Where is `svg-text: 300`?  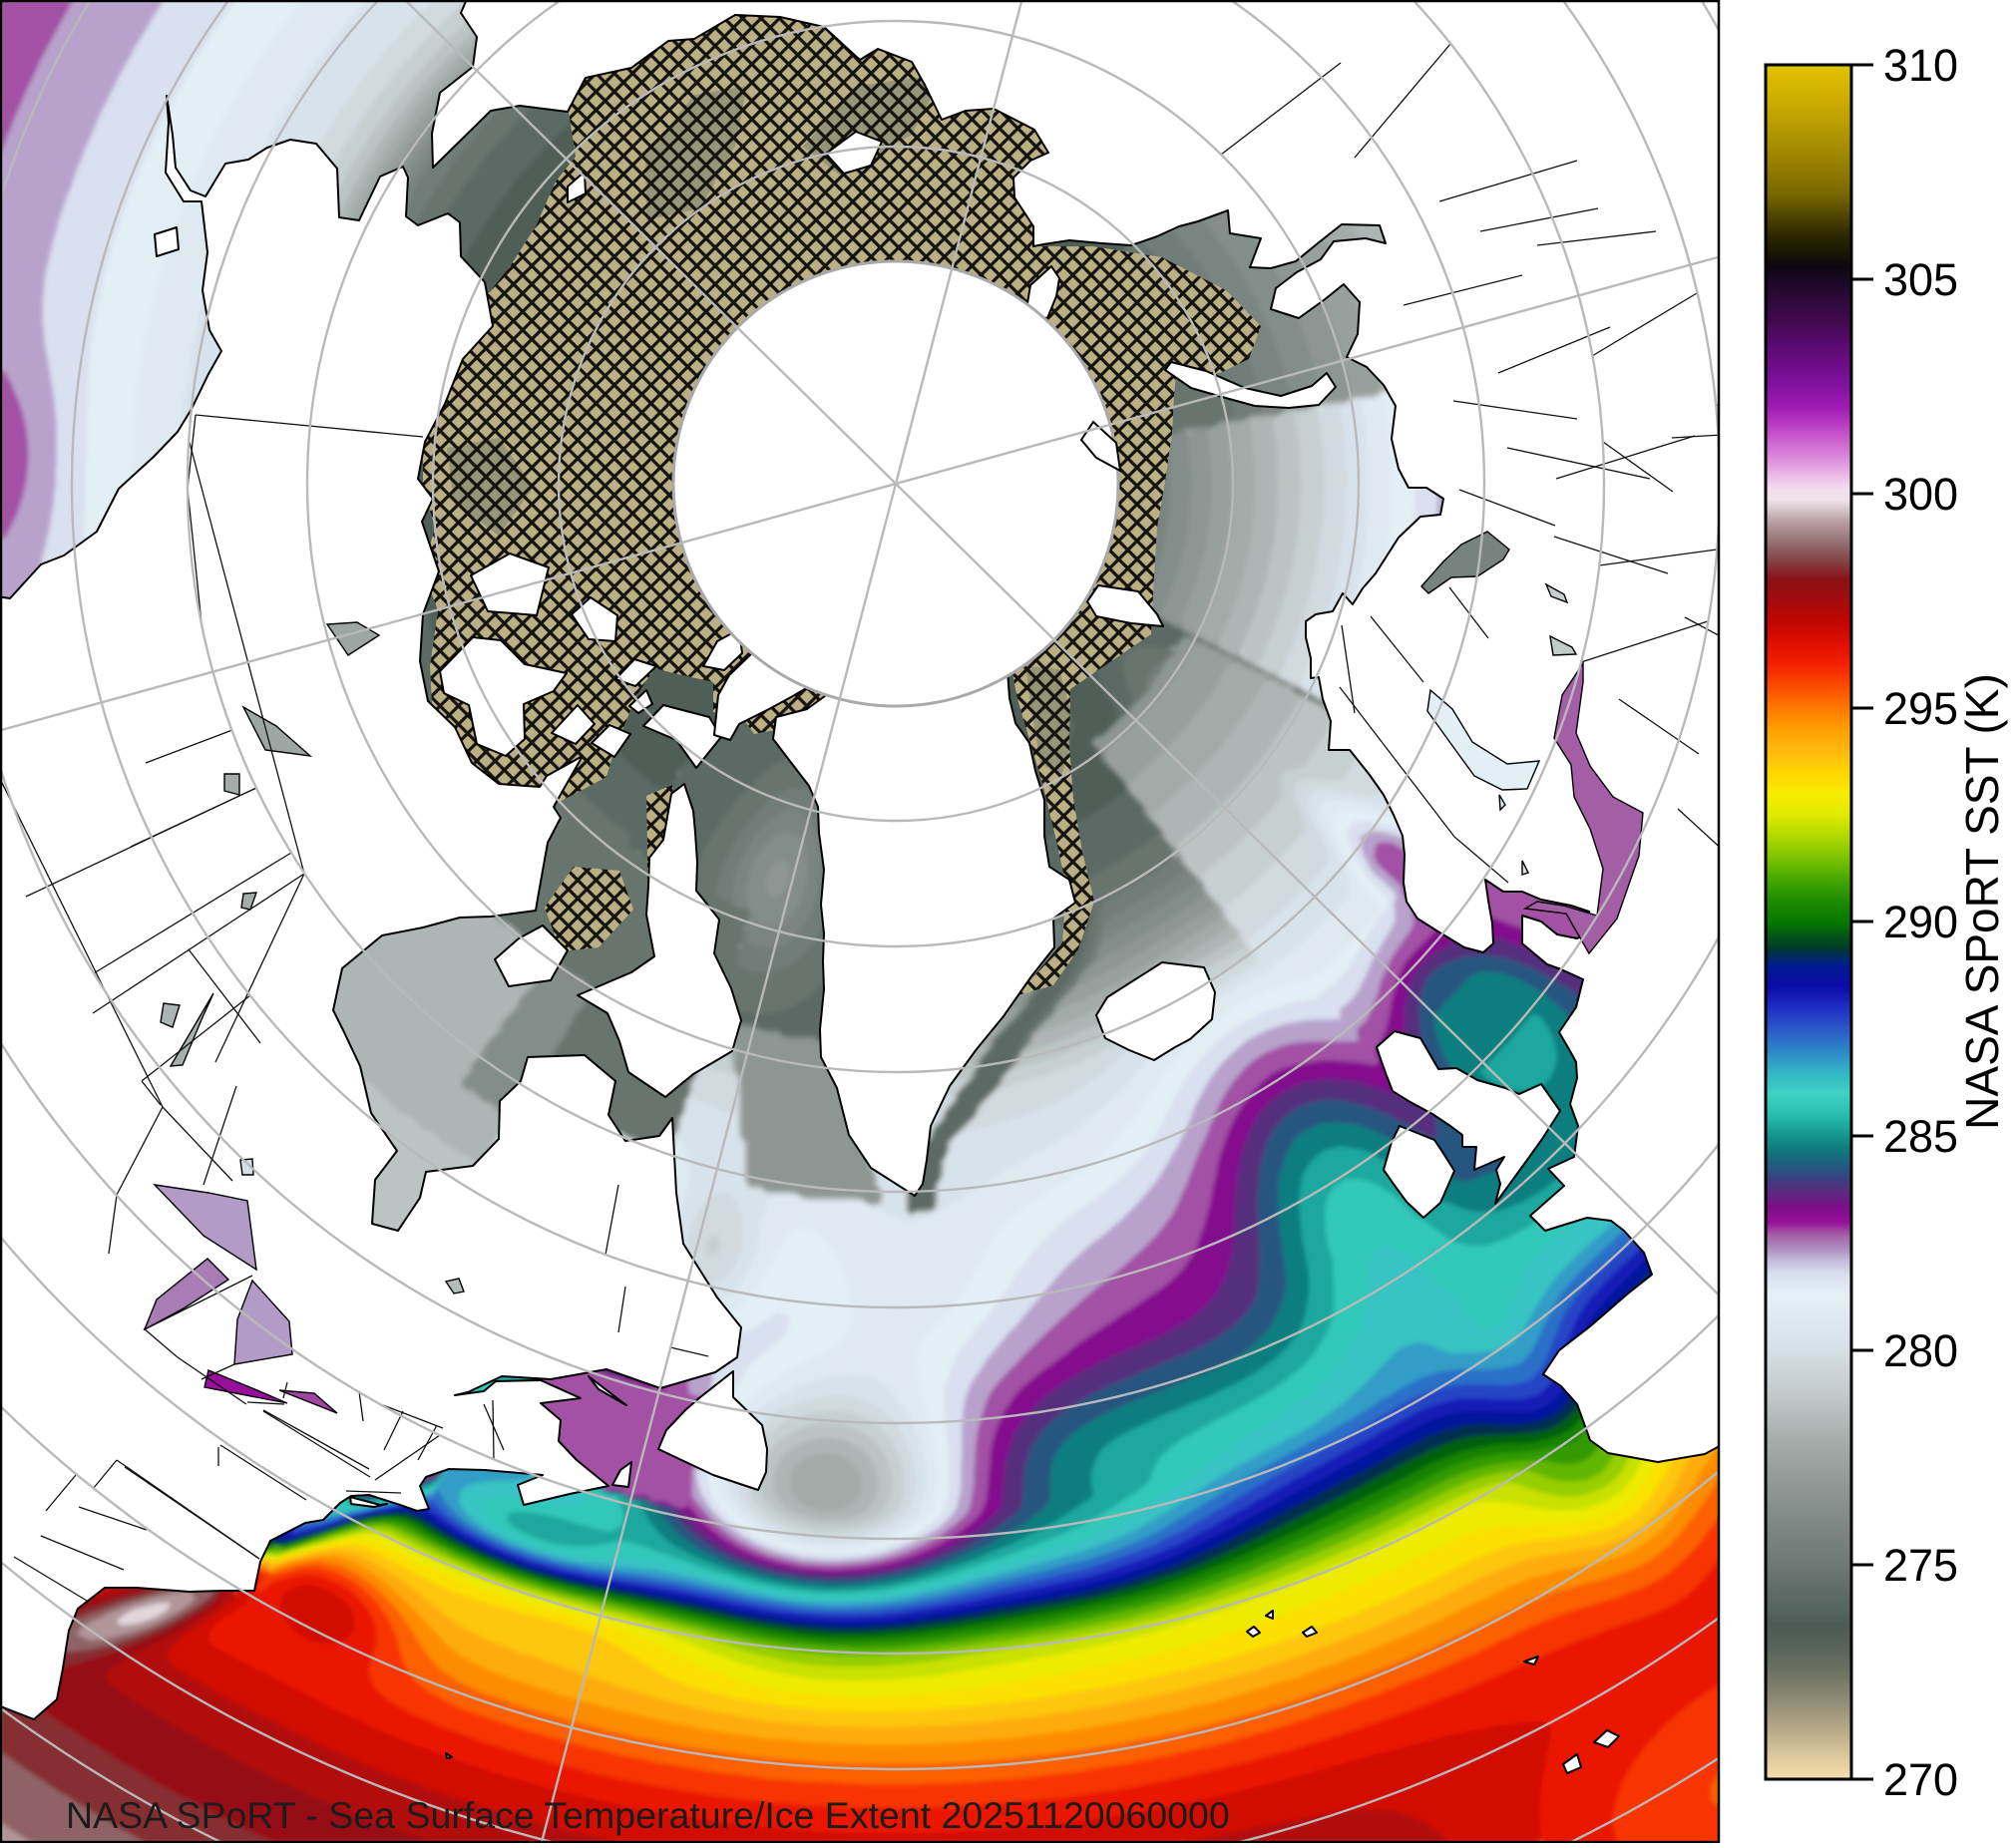 svg-text: 300 is located at coordinates (1921, 494).